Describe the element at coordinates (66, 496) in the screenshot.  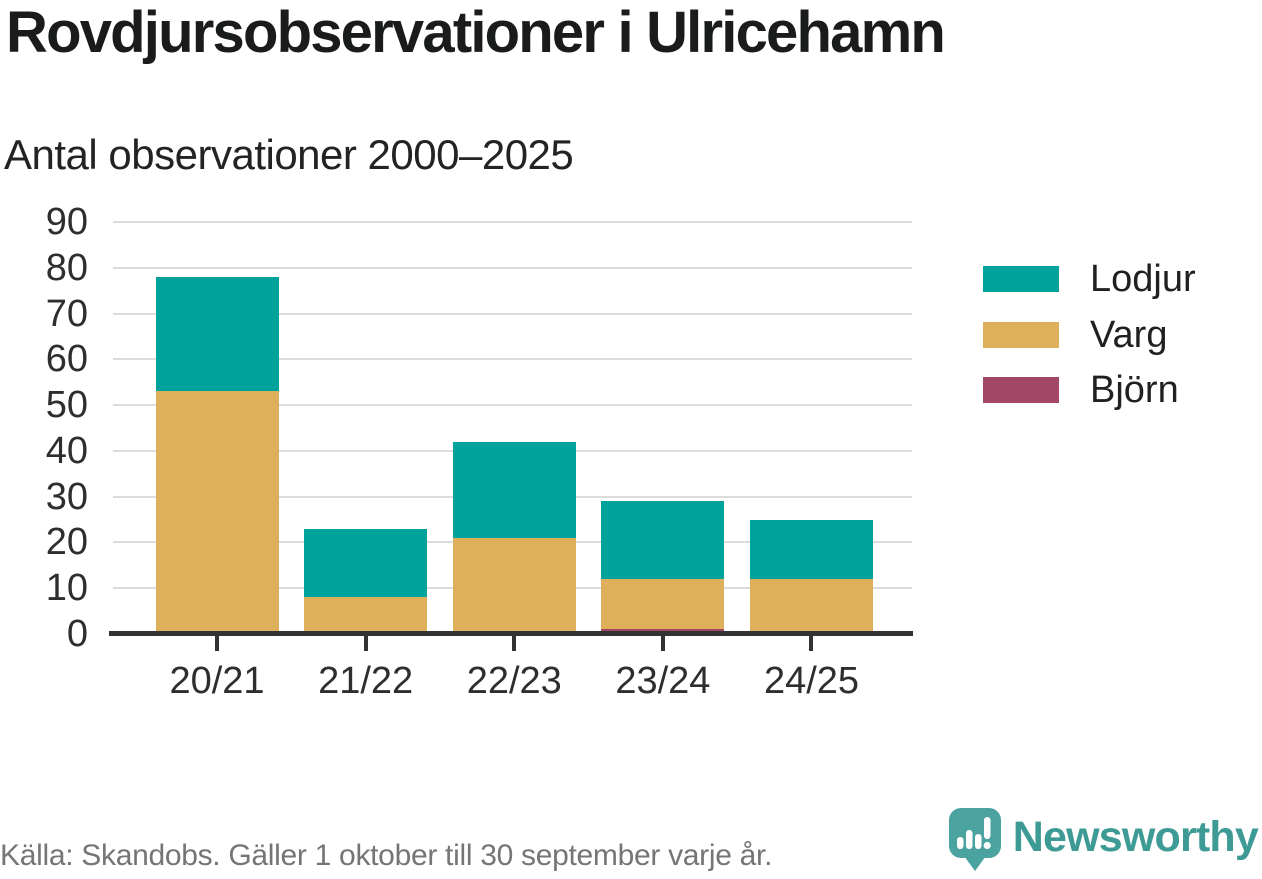
I see `y-tick-label-30: 30` at that location.